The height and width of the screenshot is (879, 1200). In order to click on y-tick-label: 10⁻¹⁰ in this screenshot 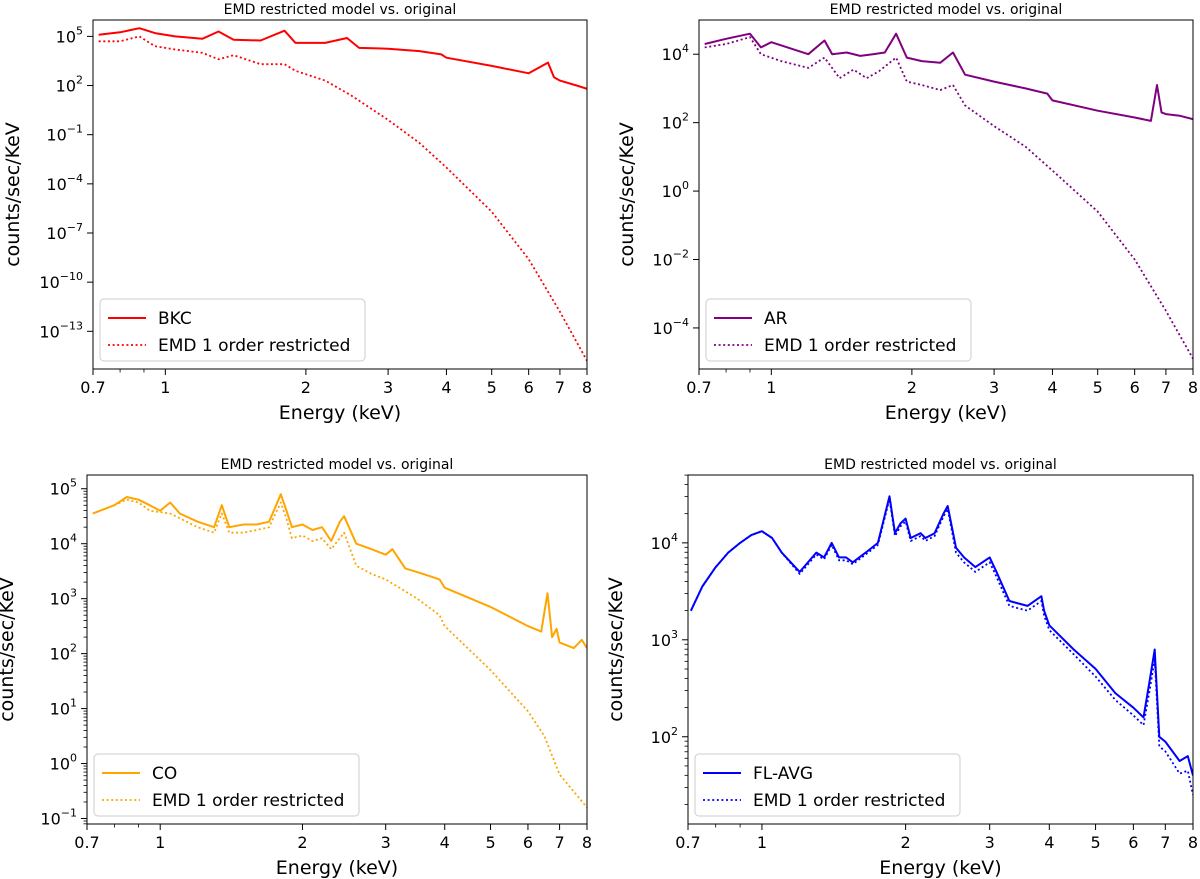, I will do `click(61, 281)`.